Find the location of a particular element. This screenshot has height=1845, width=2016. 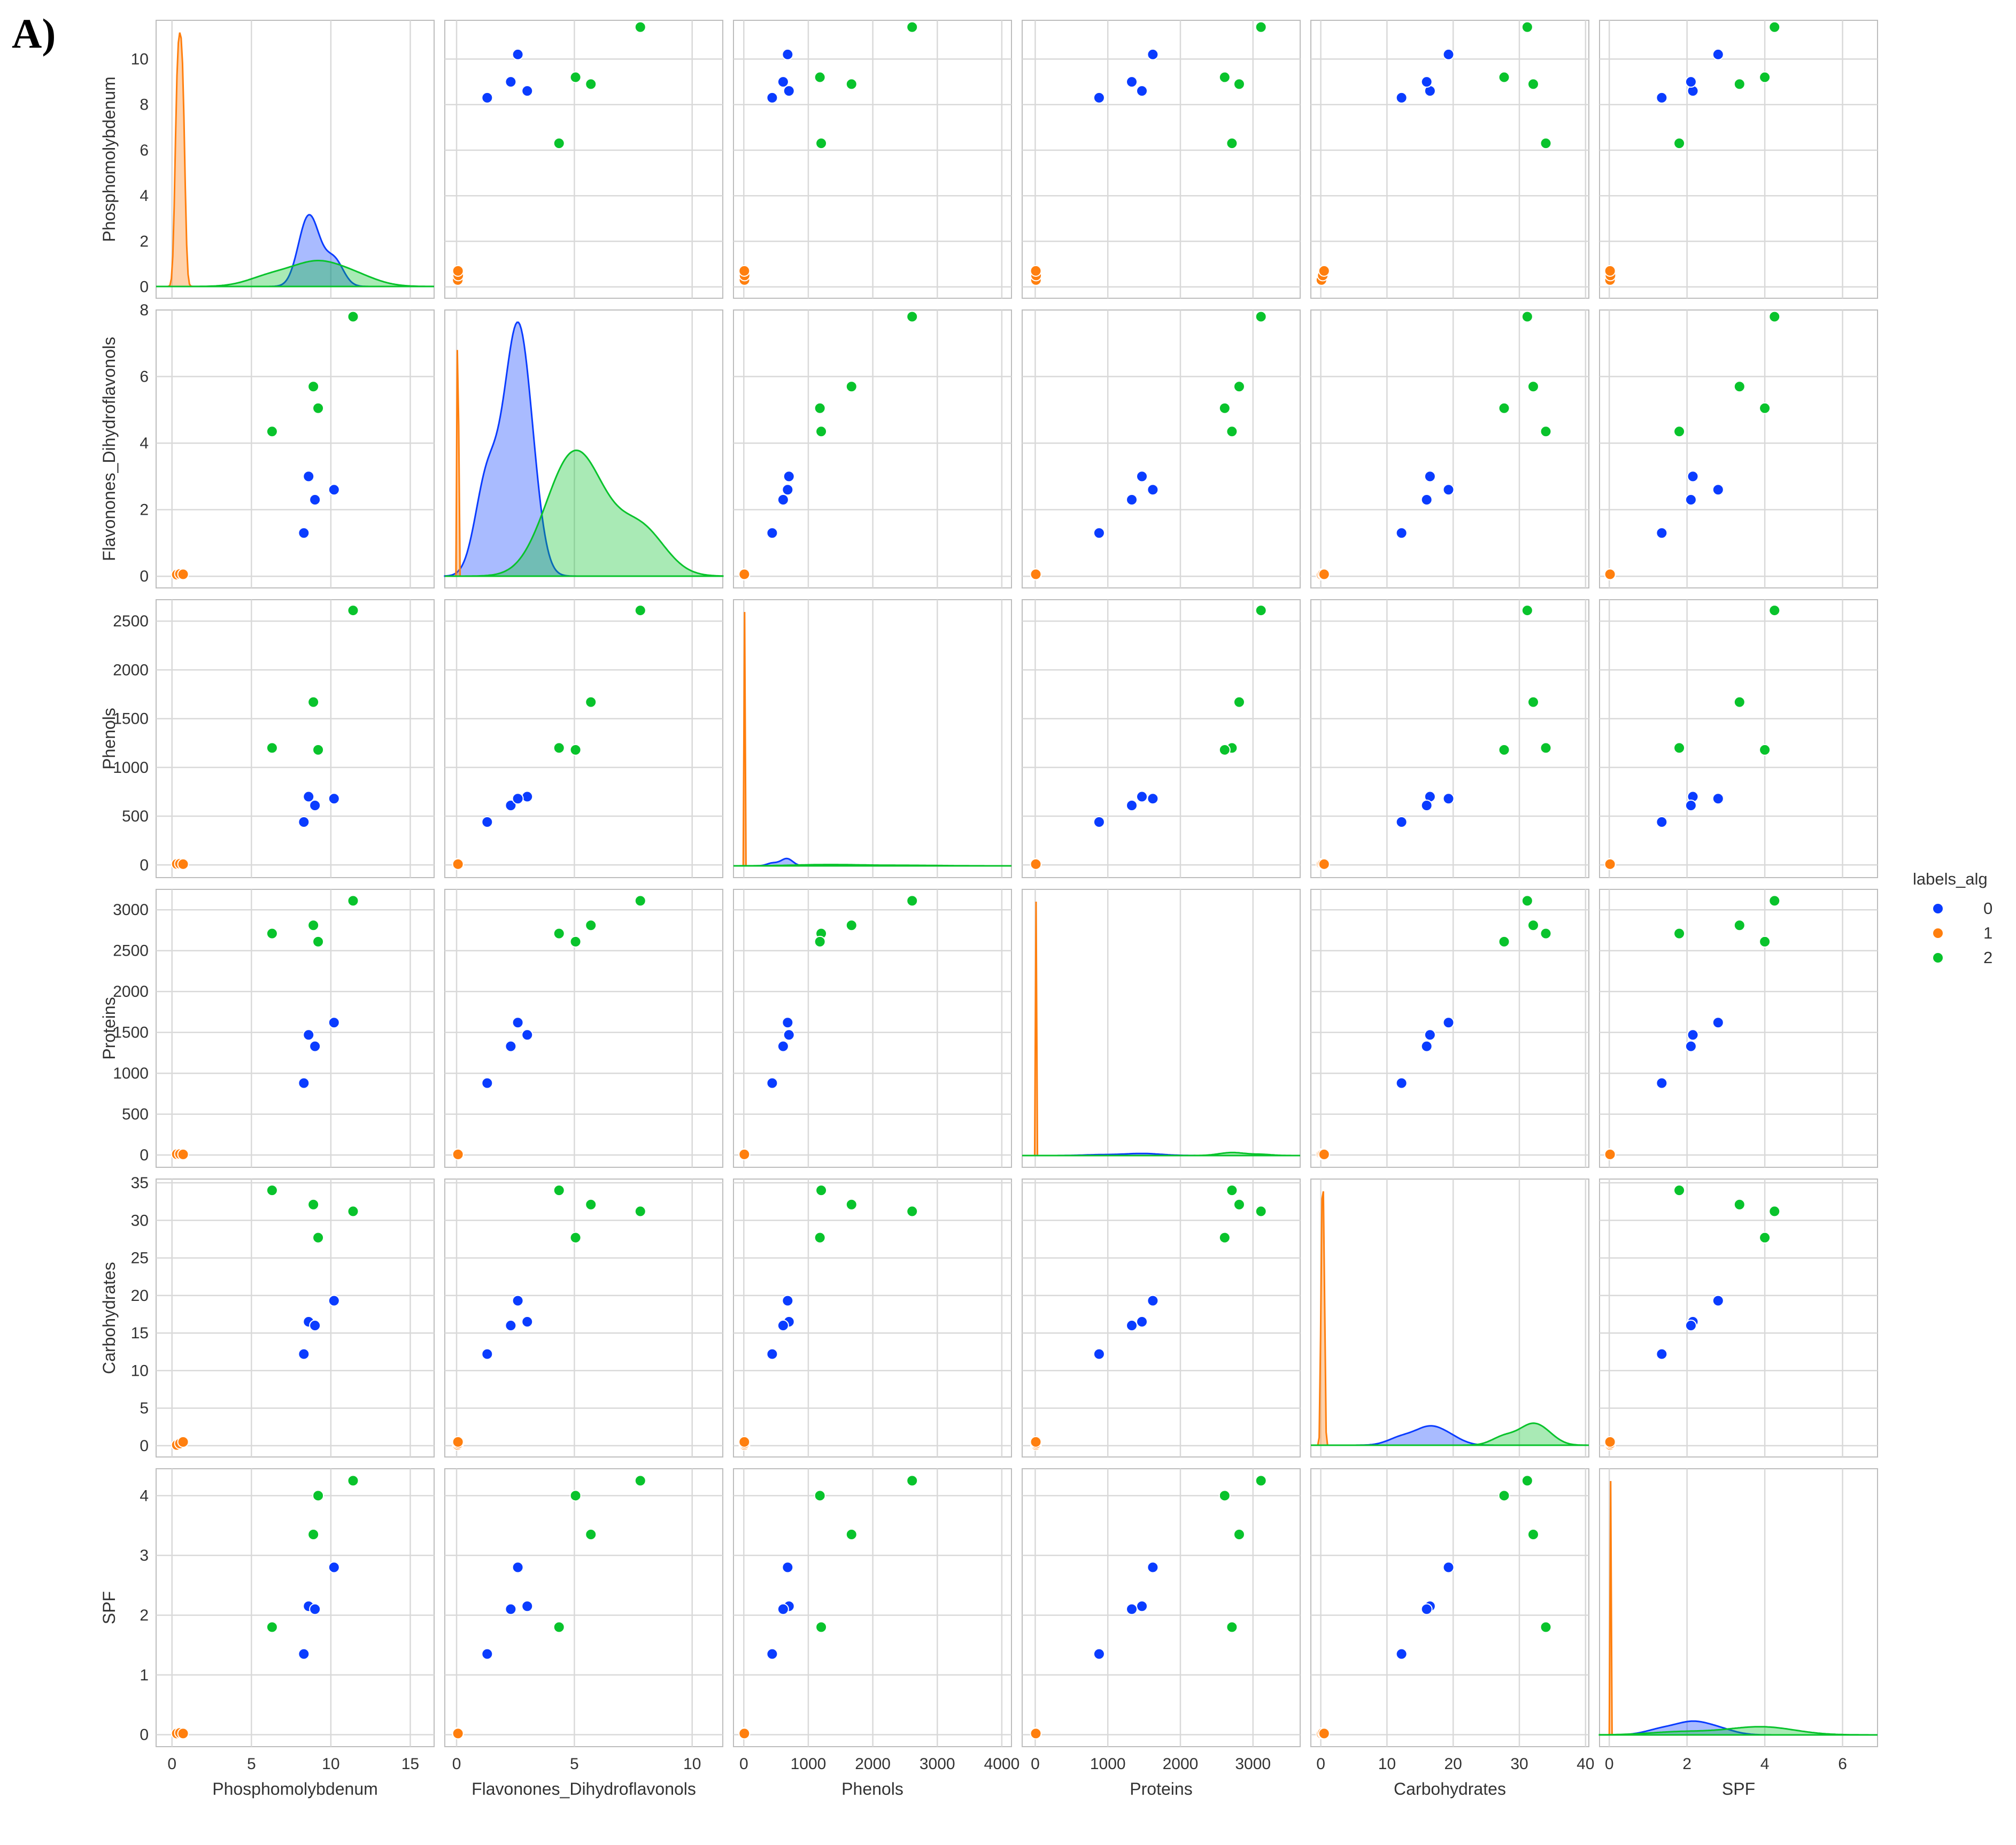

x-axis-label-spf: SPF is located at coordinates (1738, 1789).